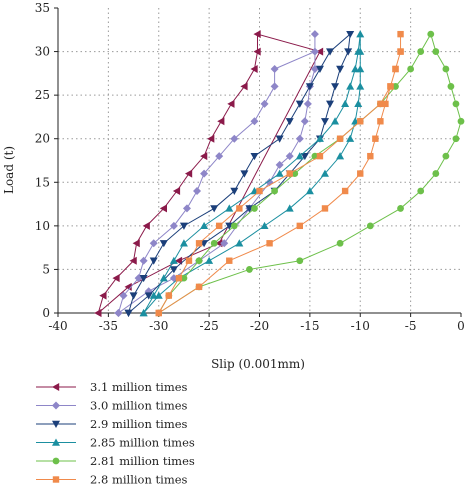 Image resolution: width=474 pixels, height=490 pixels. What do you see at coordinates (57, 326) in the screenshot?
I see `x-tick-label: -40` at bounding box center [57, 326].